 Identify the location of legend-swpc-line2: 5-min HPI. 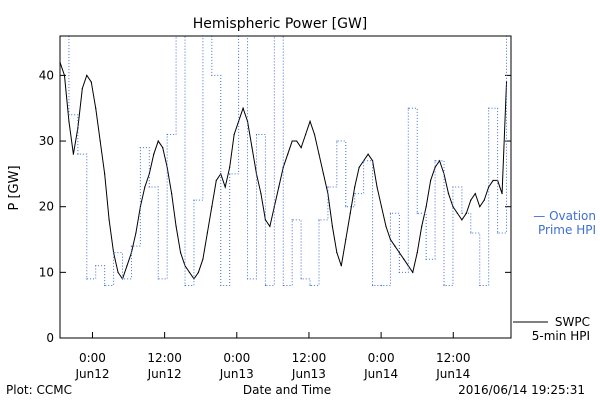
(561, 336).